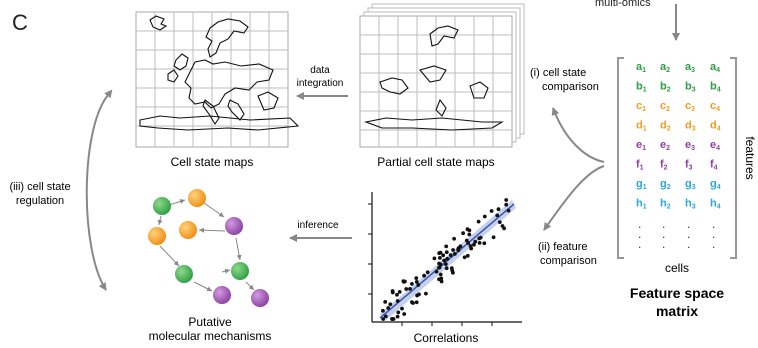  I want to click on cell-state-map, so click(217, 79).